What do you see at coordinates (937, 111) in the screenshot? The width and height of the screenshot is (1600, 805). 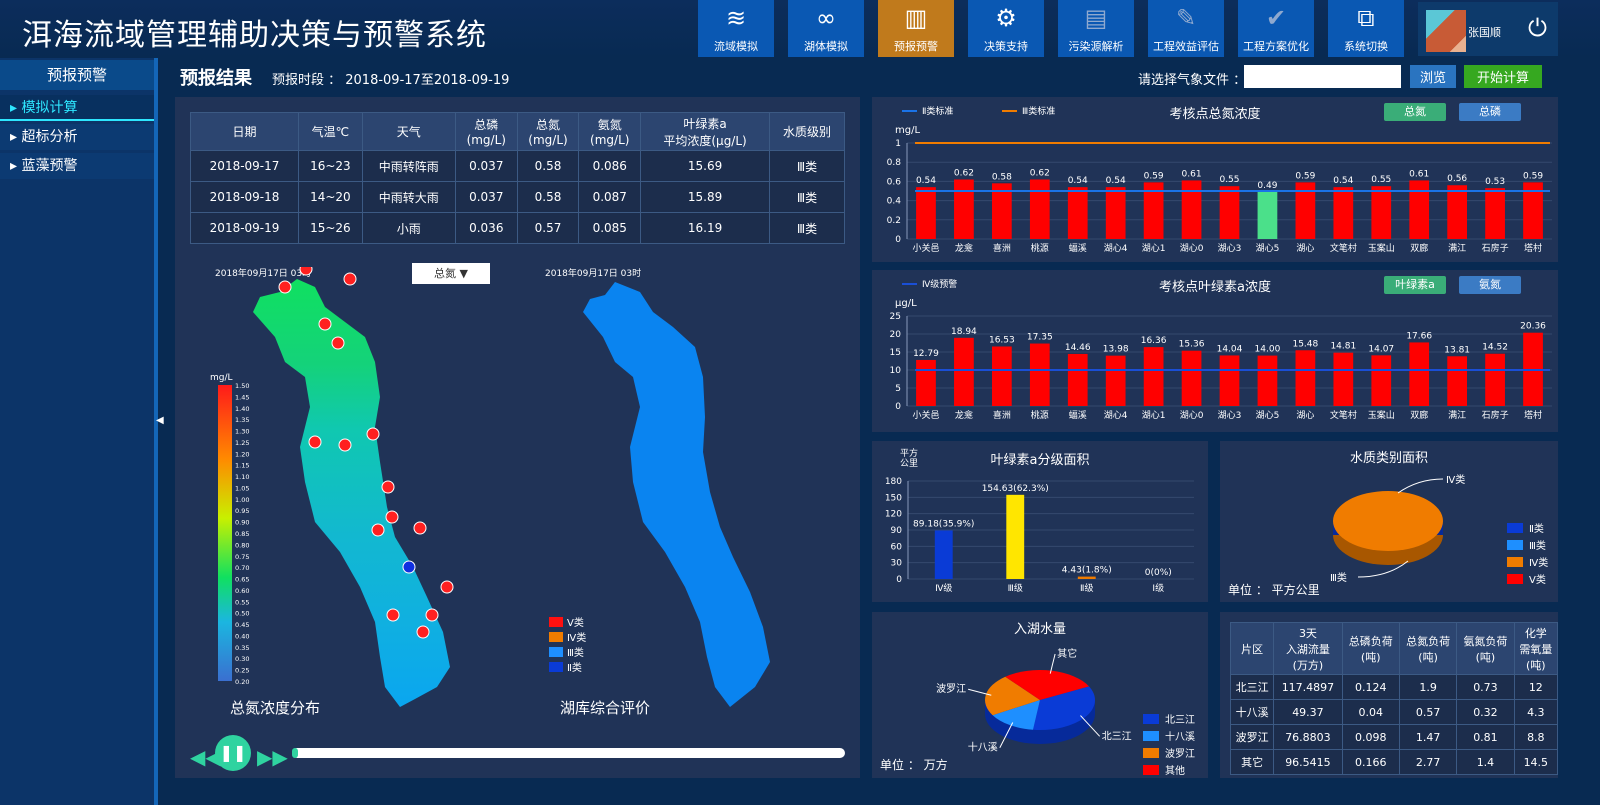 I see `legend-label: Ⅱ类标准` at bounding box center [937, 111].